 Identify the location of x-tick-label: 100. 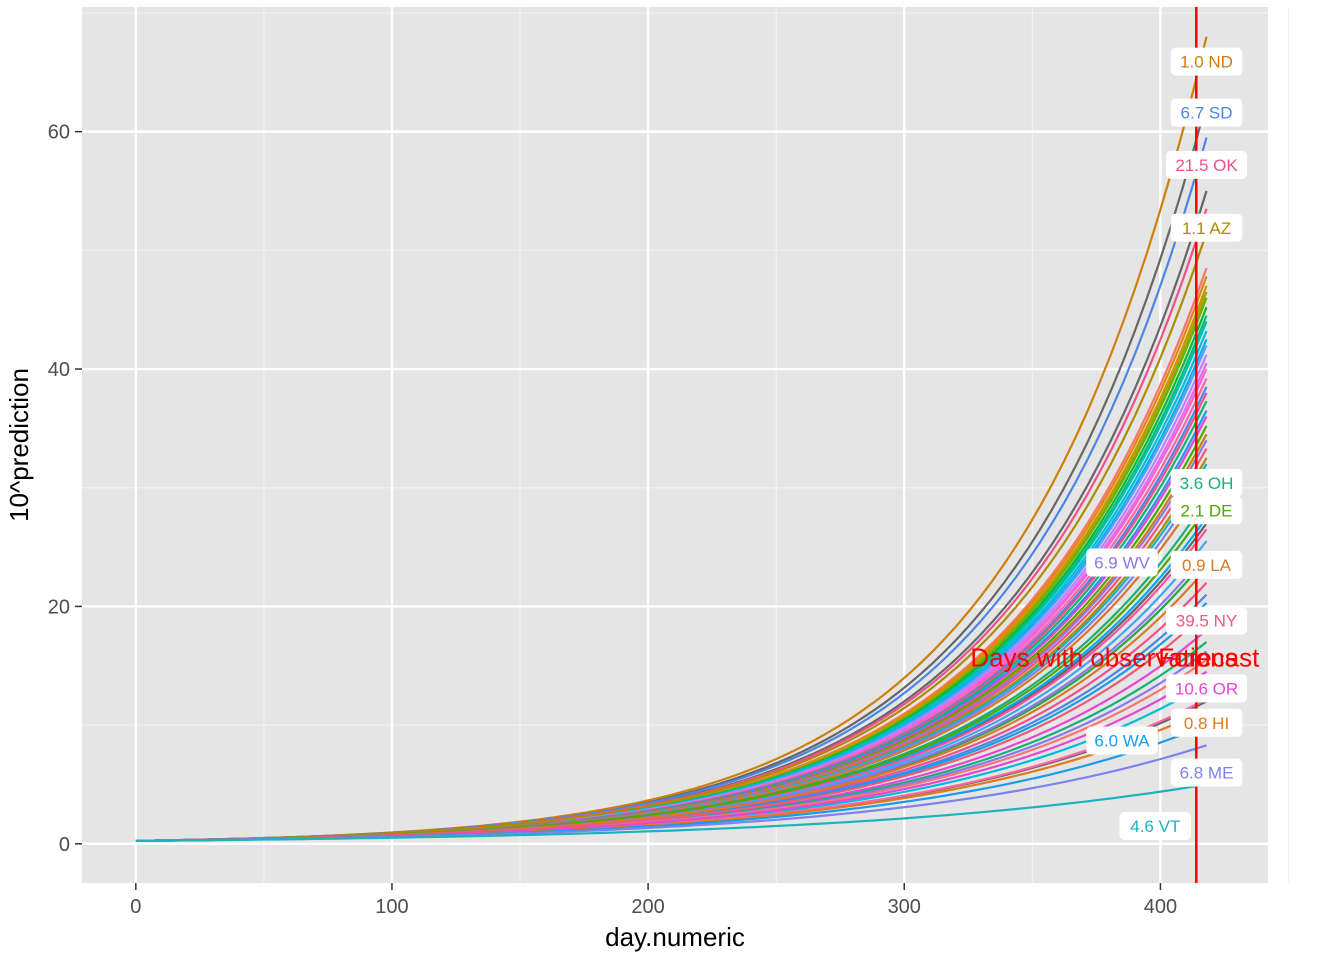
(391, 907).